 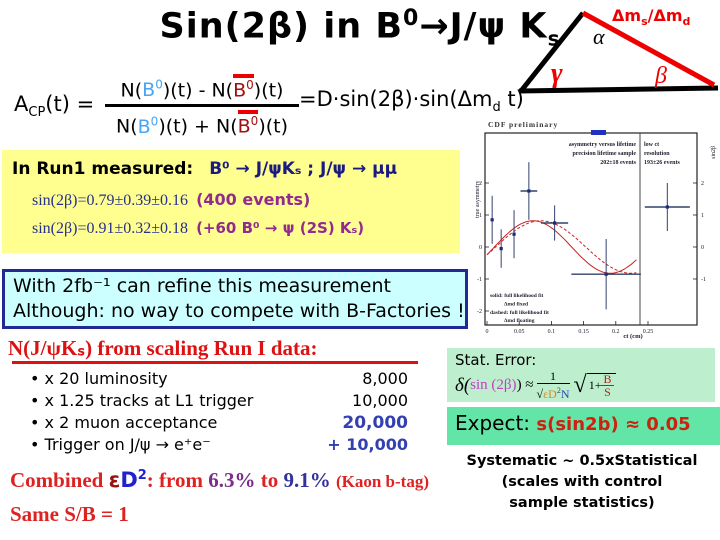 What do you see at coordinates (512, 99) in the screenshot?
I see `rhs-tail: t)` at bounding box center [512, 99].